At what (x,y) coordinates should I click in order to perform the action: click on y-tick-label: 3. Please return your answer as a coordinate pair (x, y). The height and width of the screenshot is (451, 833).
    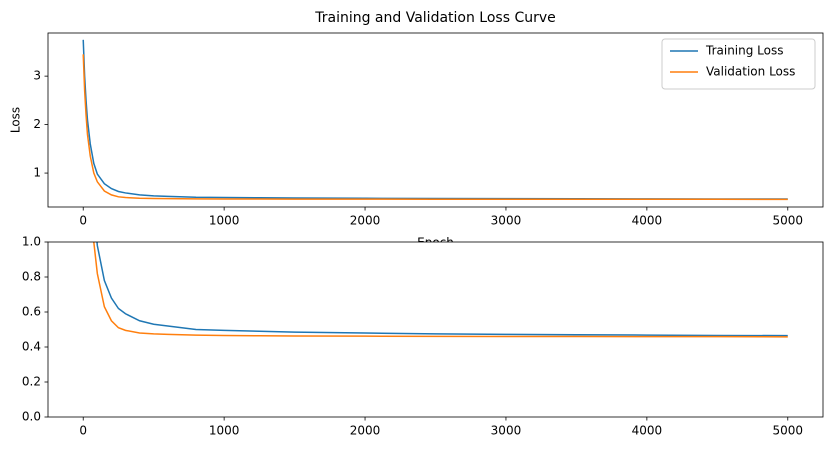
    Looking at the image, I should click on (37, 76).